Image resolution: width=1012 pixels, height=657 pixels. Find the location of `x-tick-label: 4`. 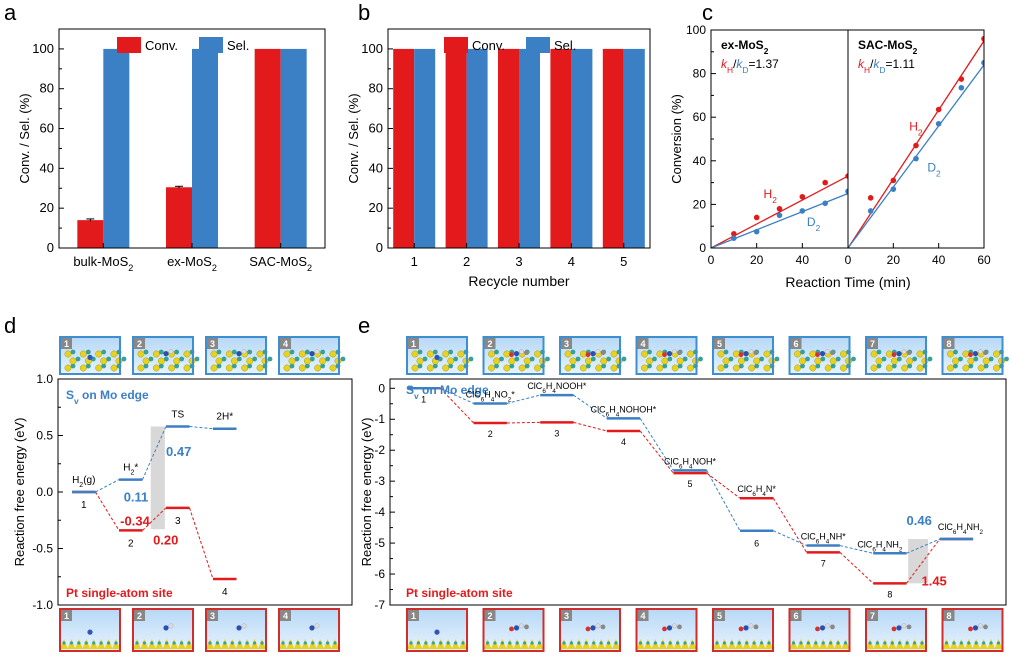

x-tick-label: 4 is located at coordinates (571, 261).